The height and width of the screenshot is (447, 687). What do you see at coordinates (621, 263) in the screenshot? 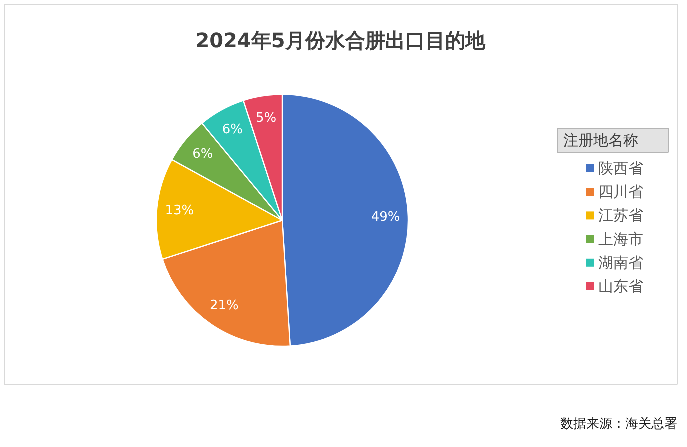
I see `legend-label: 湖南省` at bounding box center [621, 263].